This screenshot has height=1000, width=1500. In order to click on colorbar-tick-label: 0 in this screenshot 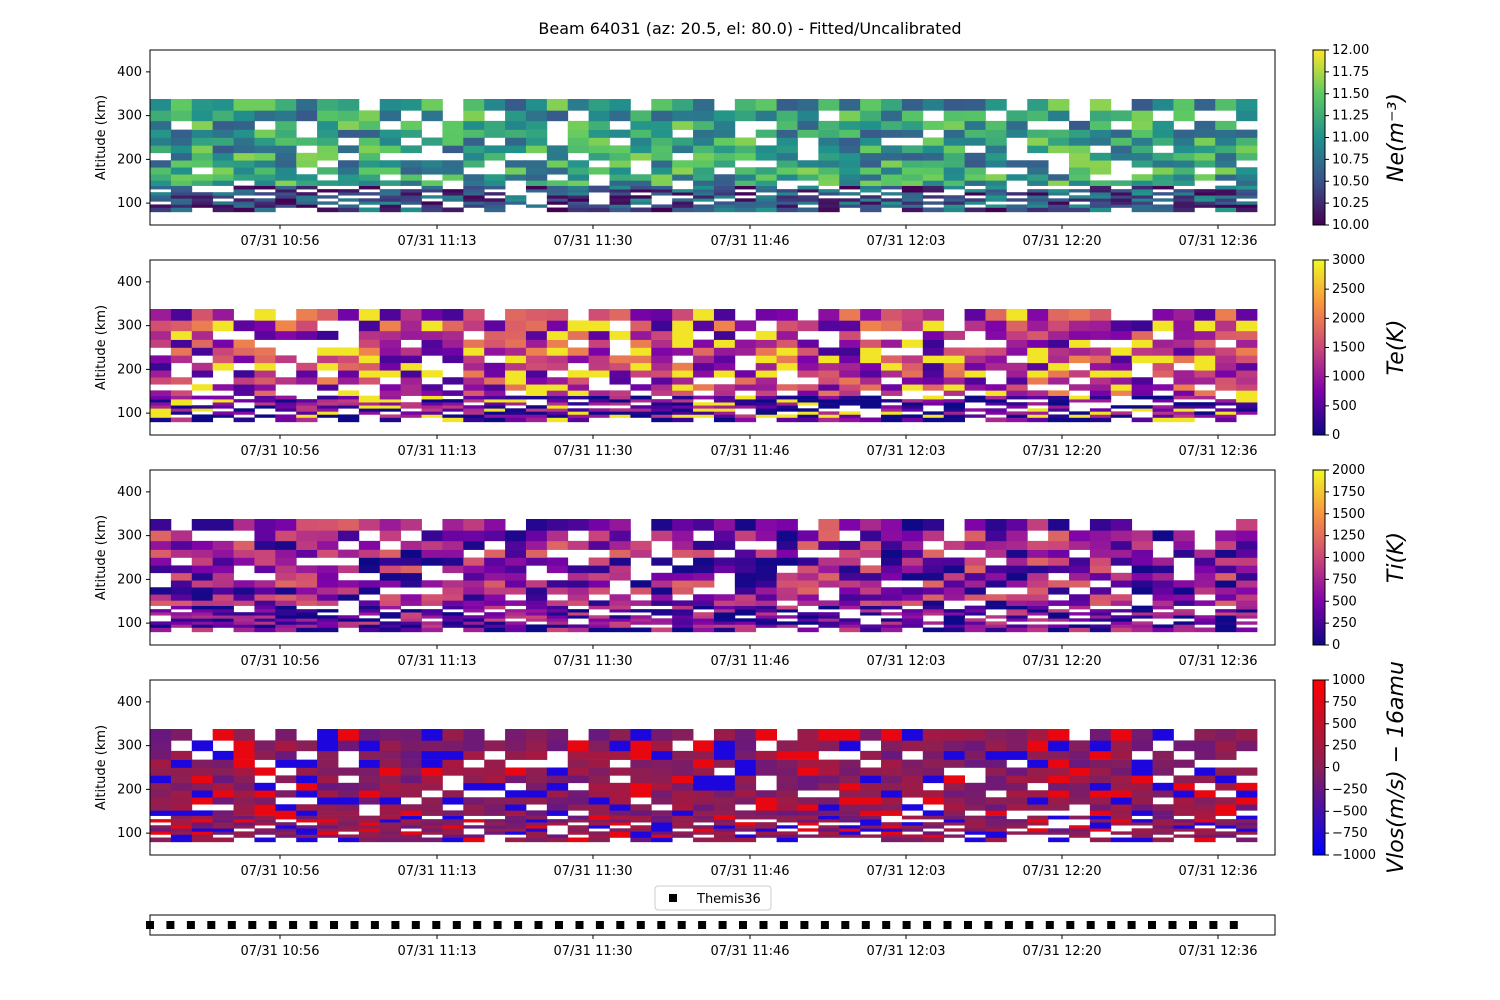, I will do `click(1336, 435)`.